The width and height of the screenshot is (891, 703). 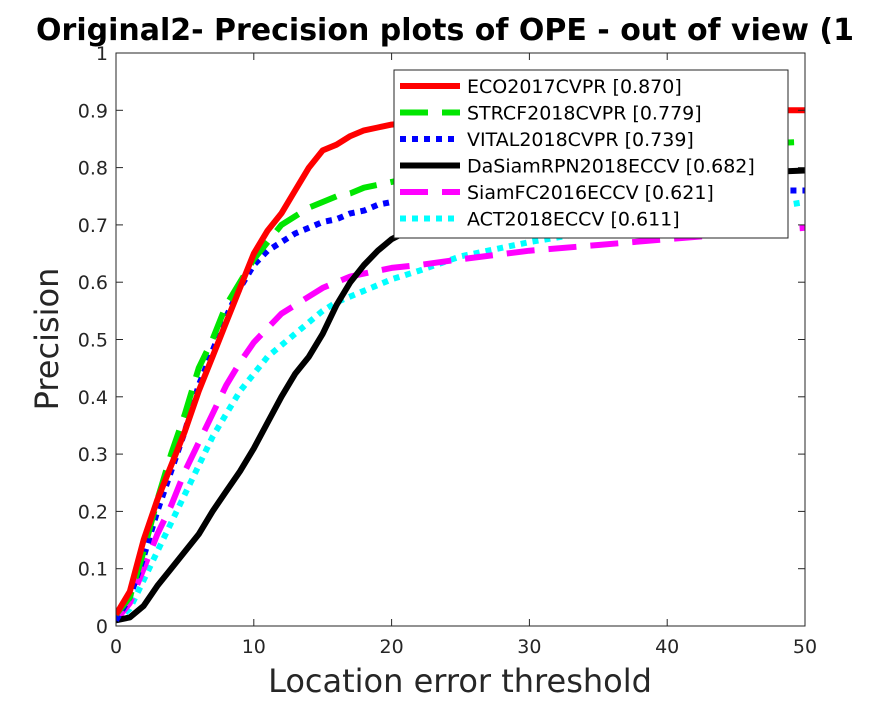 What do you see at coordinates (590, 193) in the screenshot?
I see `legend-entry-4: SiamFC2016ECCV [0.621]` at bounding box center [590, 193].